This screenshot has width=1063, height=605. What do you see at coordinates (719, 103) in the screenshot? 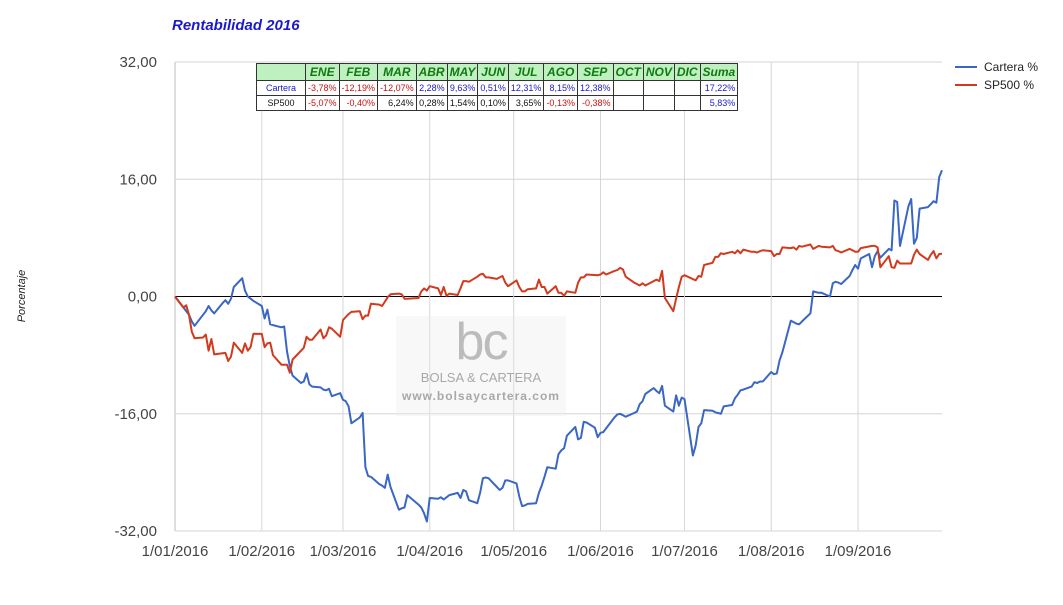
I see `table-cell: 5,83%` at bounding box center [719, 103].